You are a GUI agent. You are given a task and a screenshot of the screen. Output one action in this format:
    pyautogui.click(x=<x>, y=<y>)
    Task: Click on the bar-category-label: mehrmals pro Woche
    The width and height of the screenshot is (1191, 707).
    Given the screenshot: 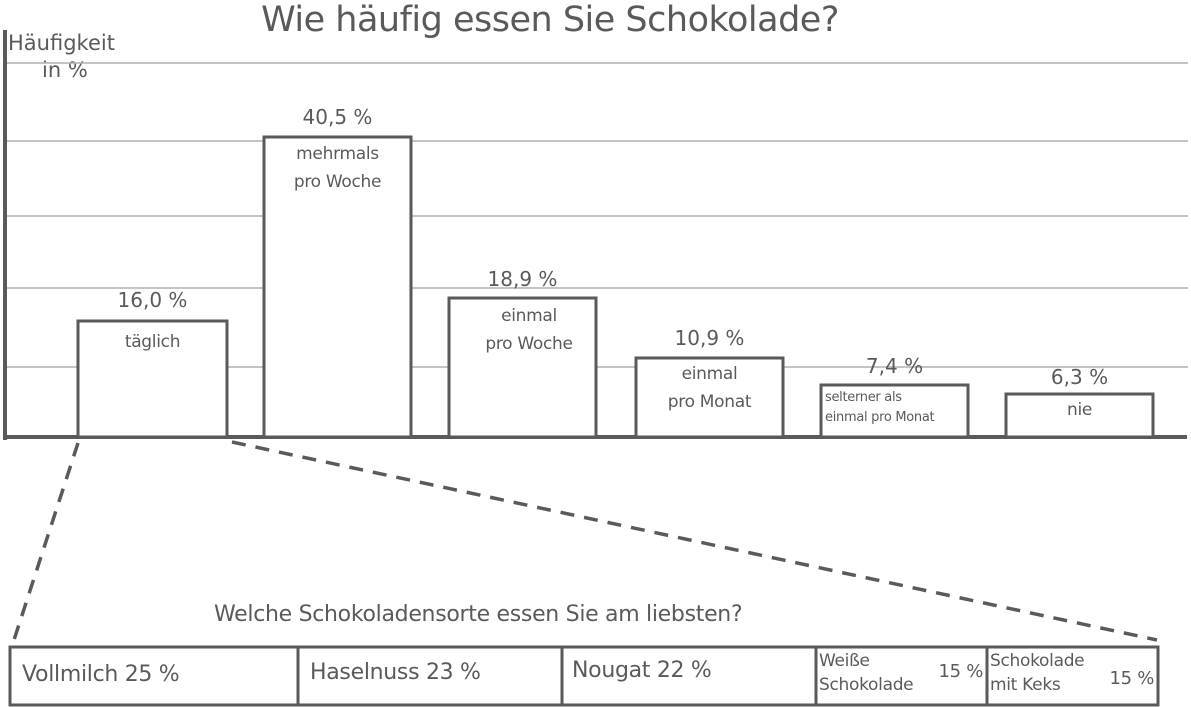 What is the action you would take?
    pyautogui.click(x=337, y=168)
    